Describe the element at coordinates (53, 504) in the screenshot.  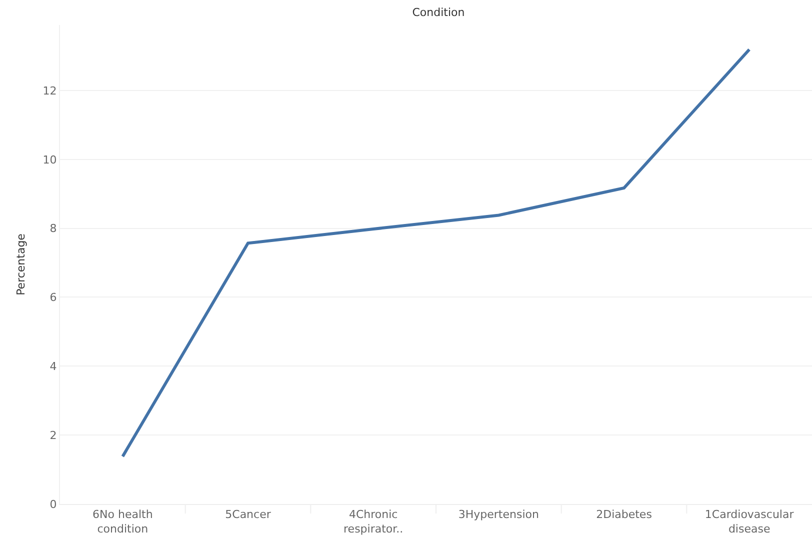
I see `y-tick-label: 0` at that location.